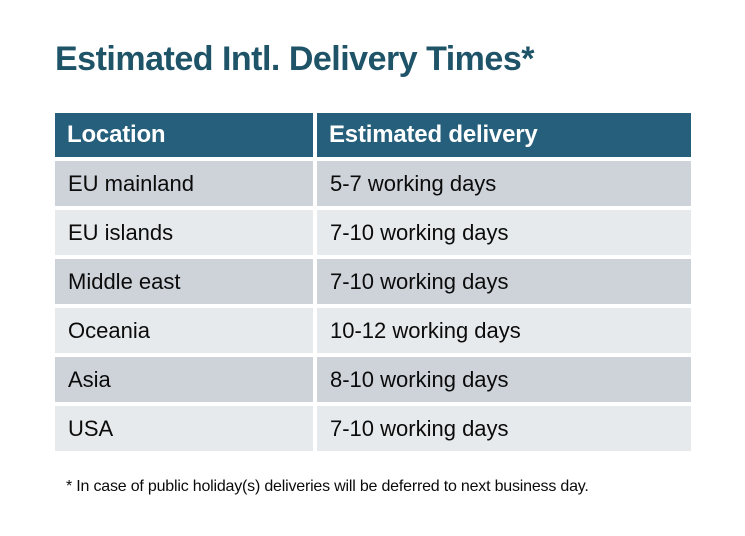 This screenshot has width=745, height=536. Describe the element at coordinates (184, 330) in the screenshot. I see `cell-location-oceania: Oceania` at that location.